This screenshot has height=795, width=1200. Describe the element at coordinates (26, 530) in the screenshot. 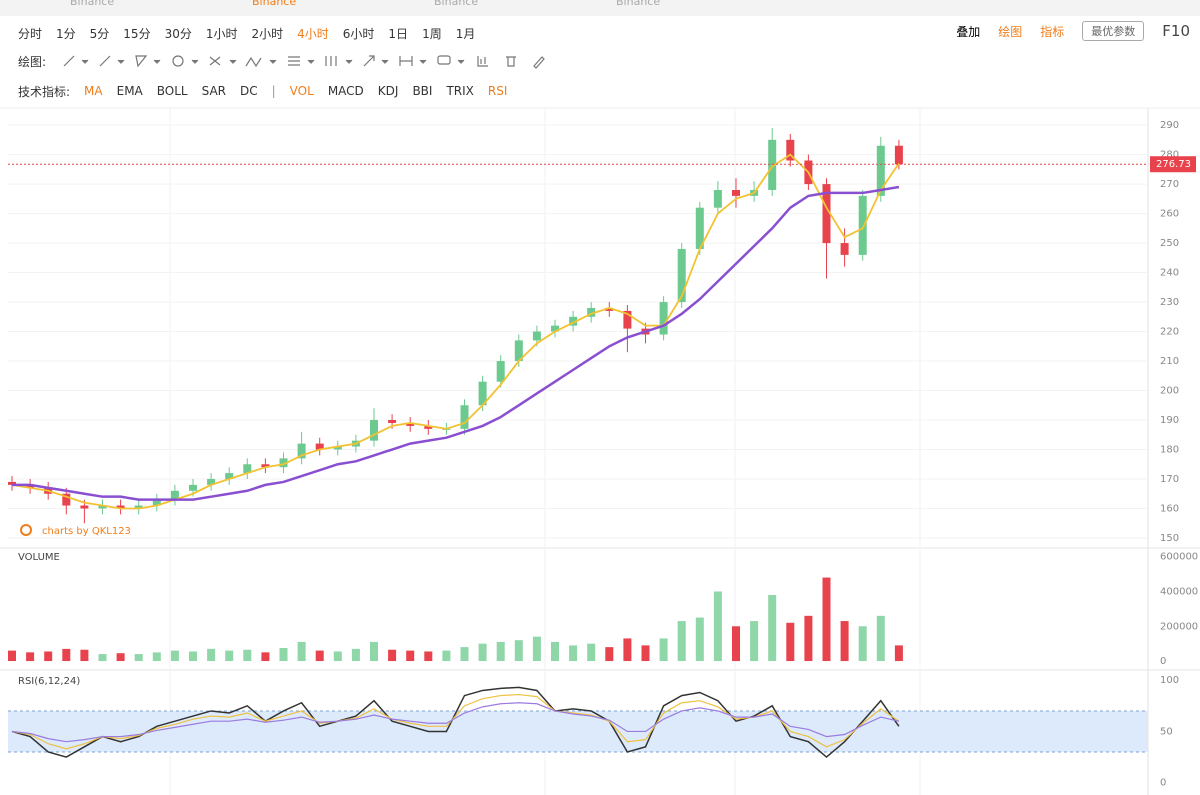

I see `watermark-icon` at that location.